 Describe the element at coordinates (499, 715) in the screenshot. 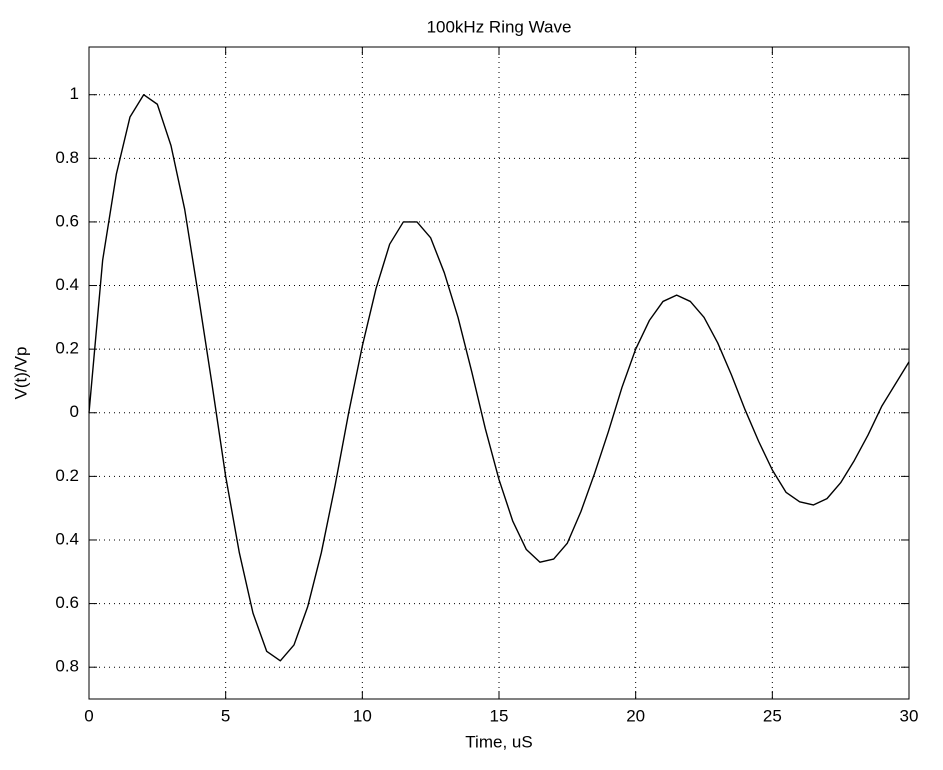

I see `x-tick-label: 15` at that location.